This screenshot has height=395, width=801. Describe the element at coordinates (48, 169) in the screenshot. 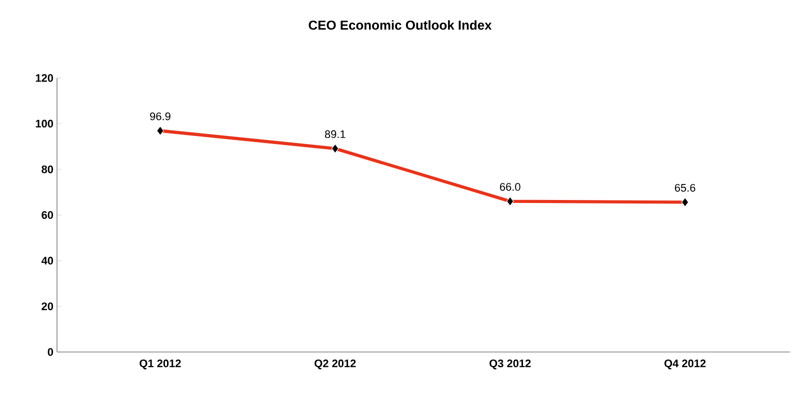

I see `y-tick-label: 80` at that location.